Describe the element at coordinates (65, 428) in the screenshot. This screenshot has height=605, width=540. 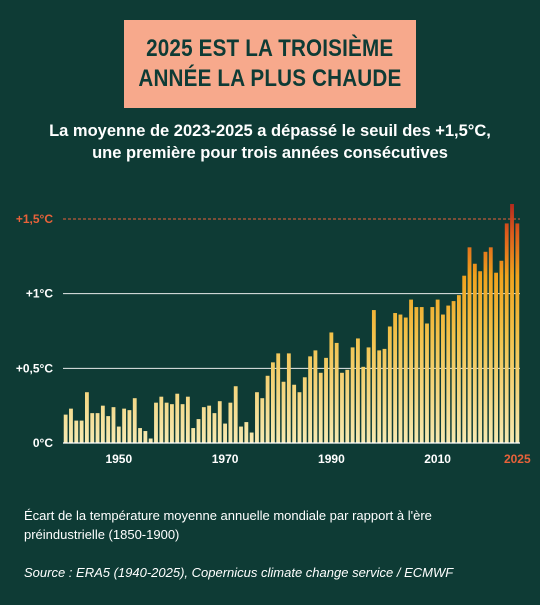
I see `bar-1940` at that location.